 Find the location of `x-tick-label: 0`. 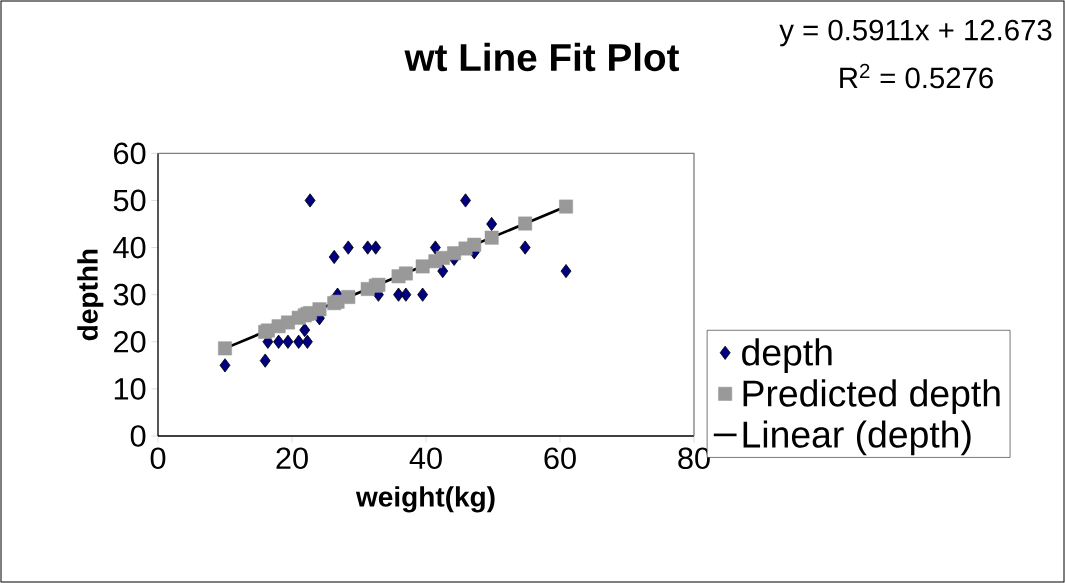

x-tick-label: 0 is located at coordinates (158, 458).